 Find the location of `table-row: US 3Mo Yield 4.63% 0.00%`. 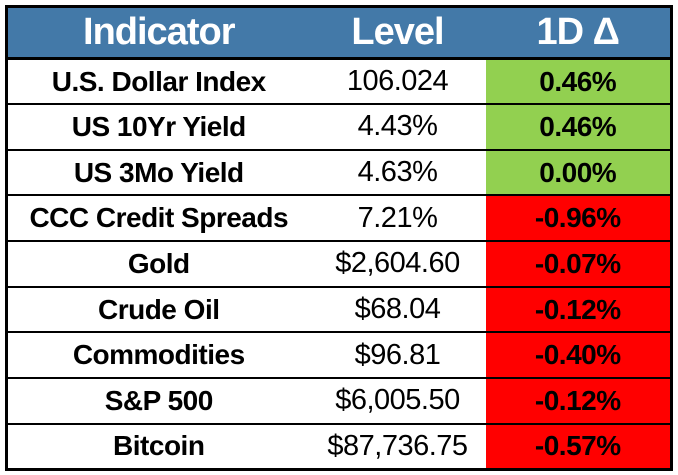

table-row: US 3Mo Yield 4.63% 0.00% is located at coordinates (339, 172).